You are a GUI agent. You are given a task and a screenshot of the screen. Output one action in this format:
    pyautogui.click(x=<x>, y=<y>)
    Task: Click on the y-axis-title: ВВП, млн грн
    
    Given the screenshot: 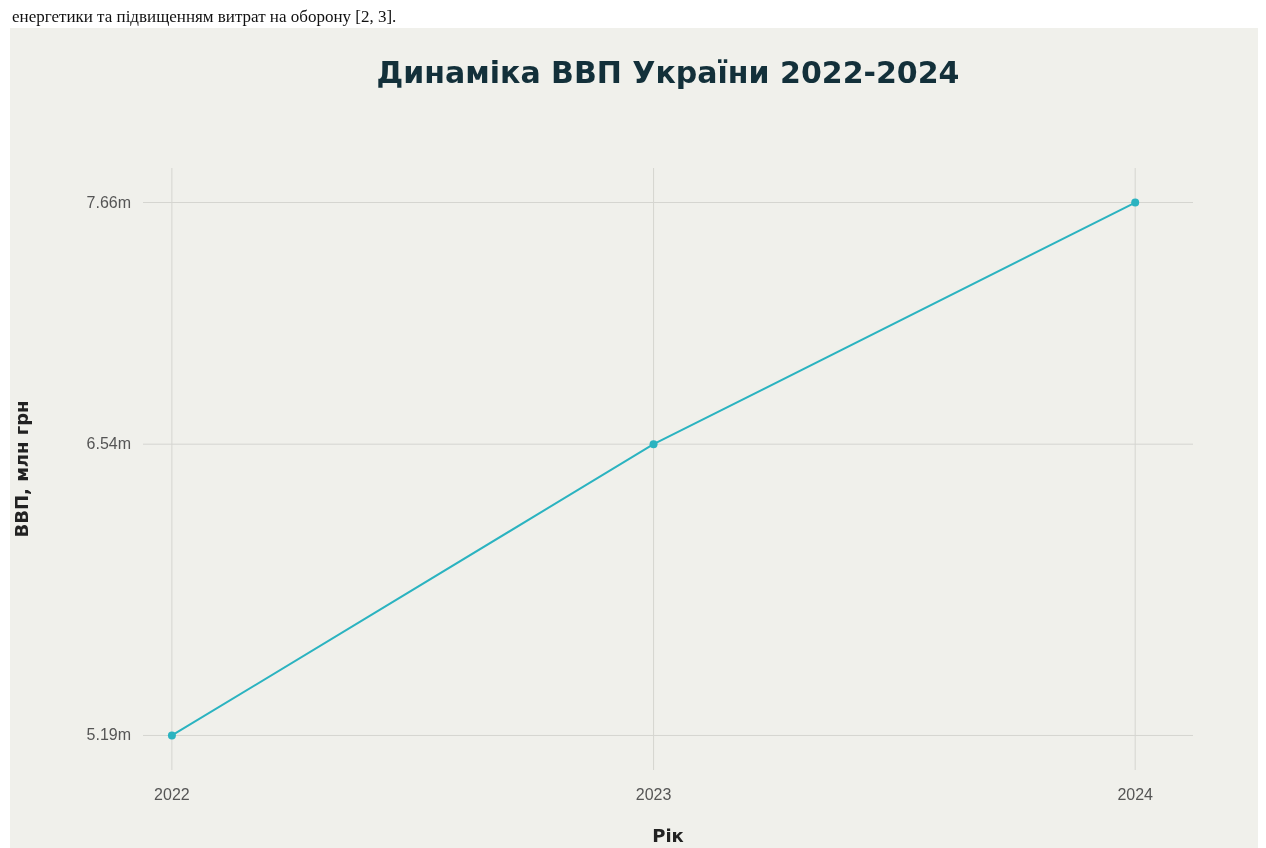 What is the action you would take?
    pyautogui.click(x=21, y=469)
    